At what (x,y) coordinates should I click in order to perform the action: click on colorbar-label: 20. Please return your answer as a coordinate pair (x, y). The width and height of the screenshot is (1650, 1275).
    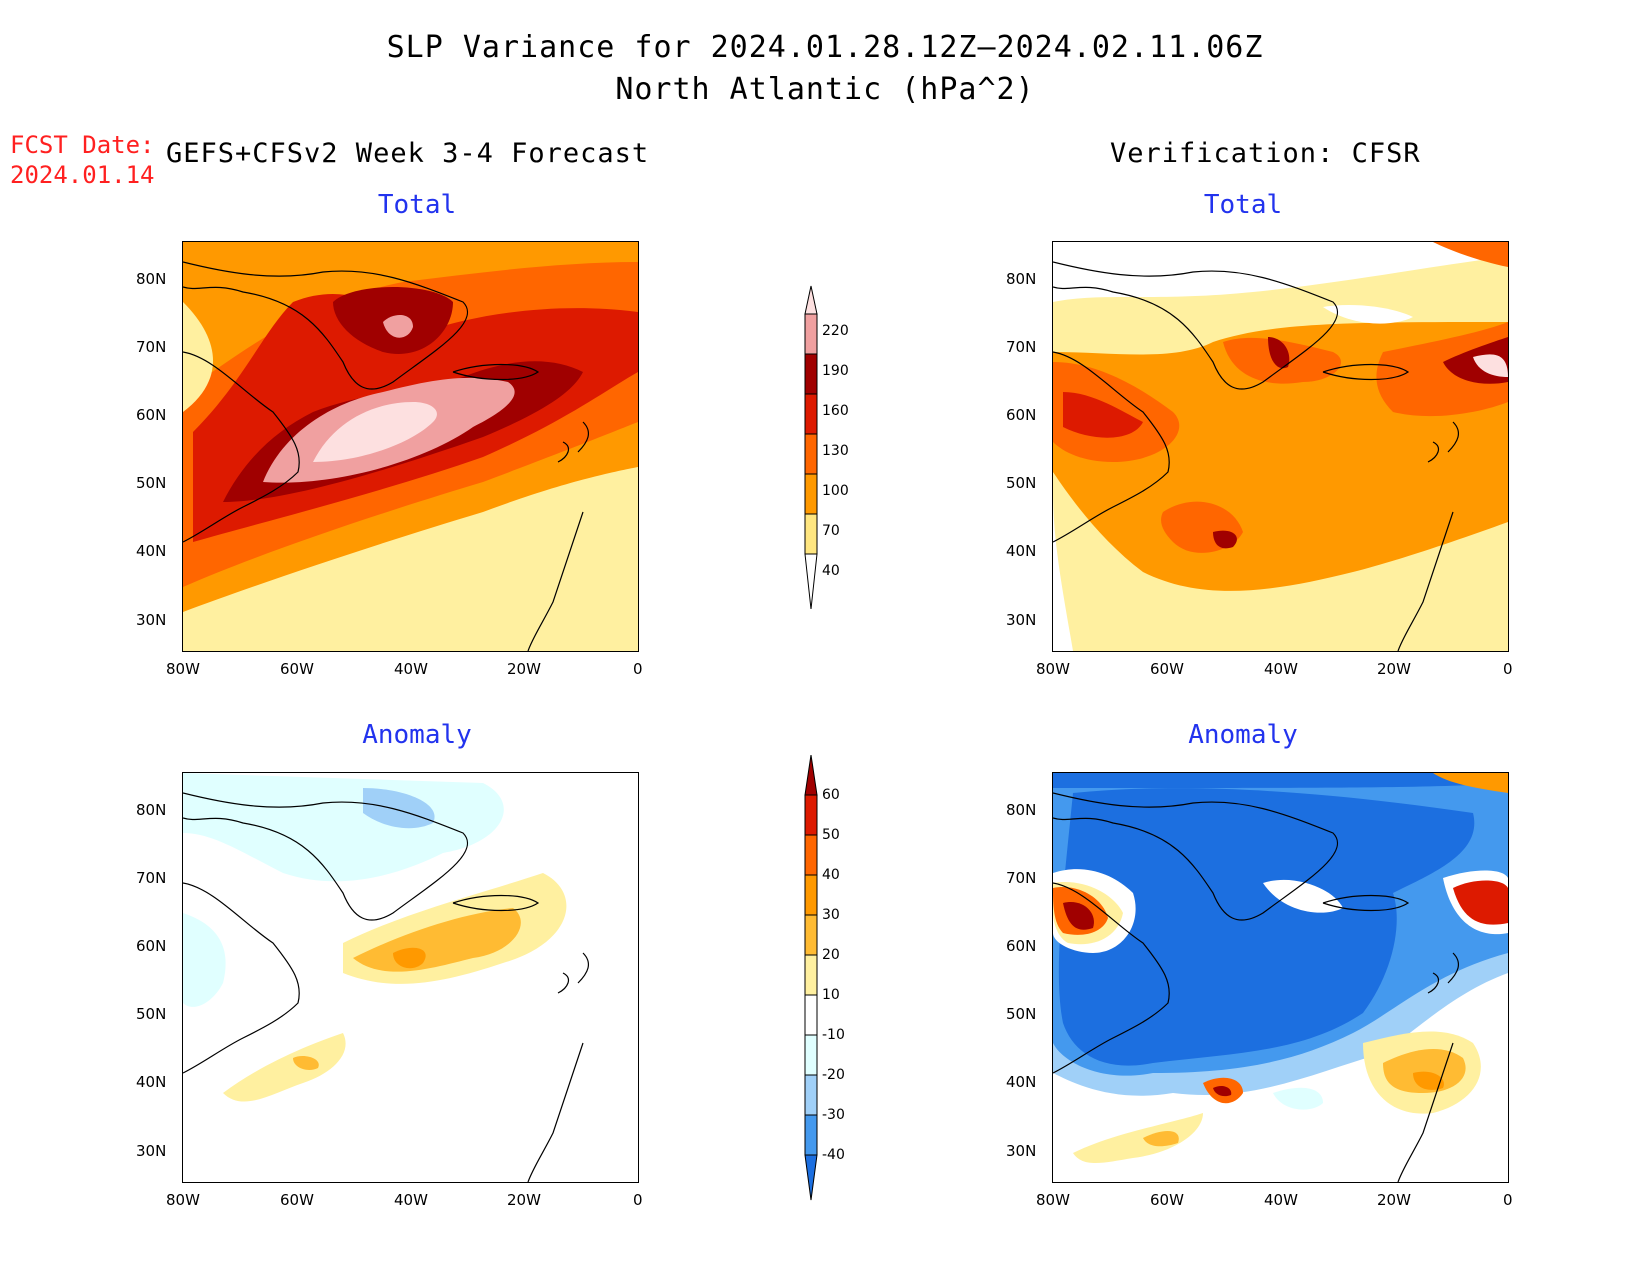
    Looking at the image, I should click on (831, 955).